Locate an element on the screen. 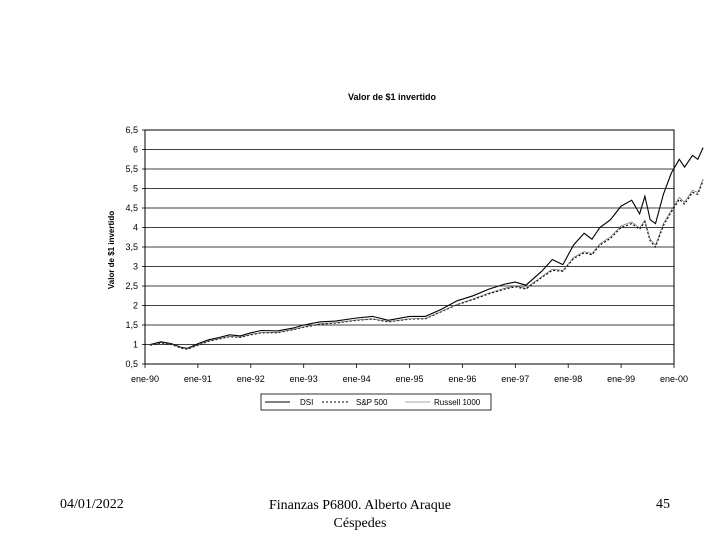  y-axis: 0,5 1 1,5 2 2,5 3 3,5 4 4,5 5 5,5 6 6,5 is located at coordinates (135, 247).